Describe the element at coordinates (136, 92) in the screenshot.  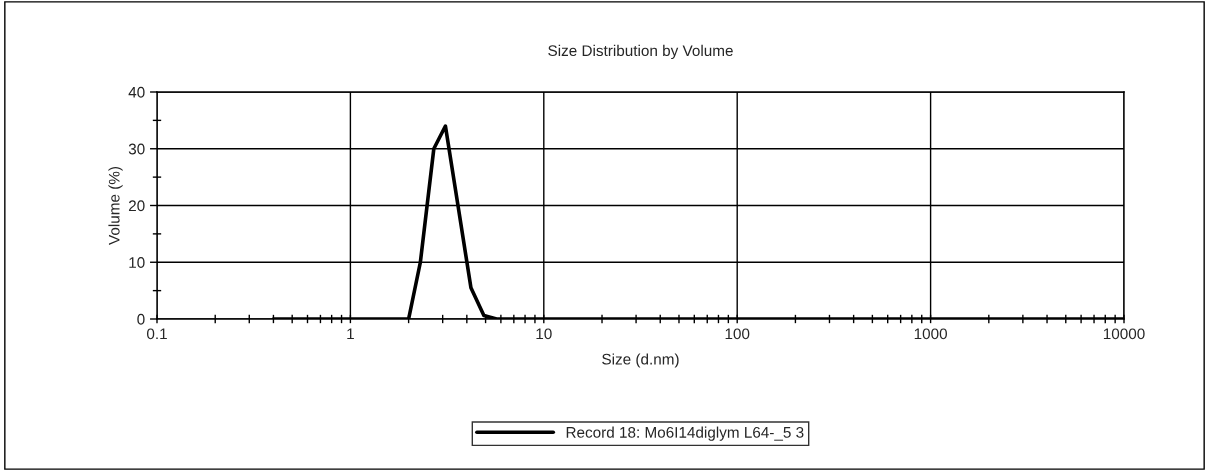
I see `y-tick-label: 40` at that location.